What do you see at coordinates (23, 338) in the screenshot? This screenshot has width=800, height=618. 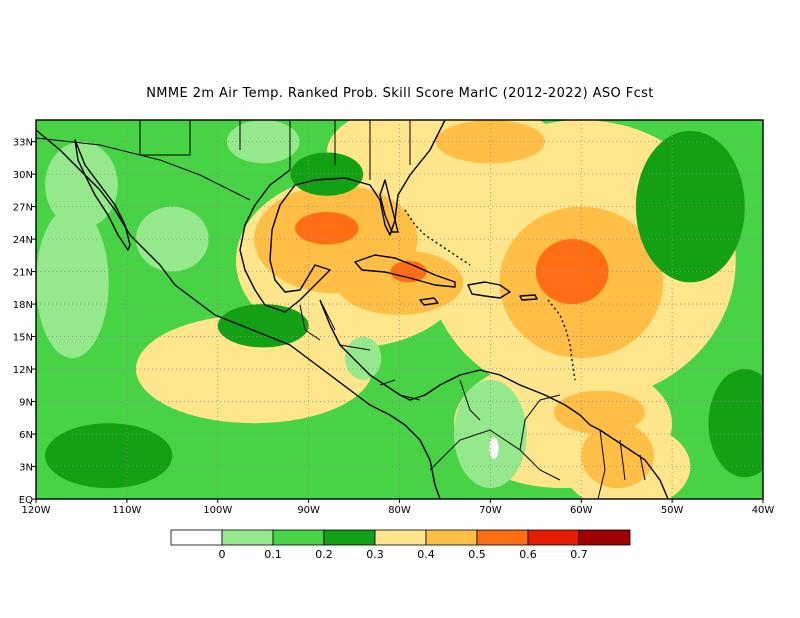 I see `y-tick-label: 15N` at bounding box center [23, 338].